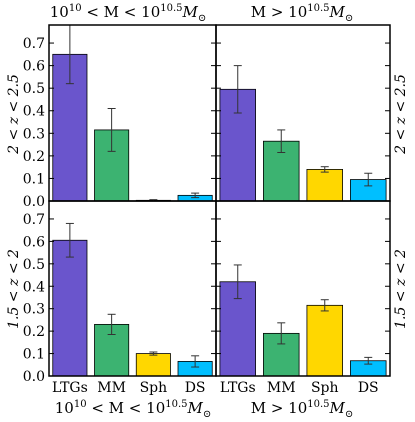  I want to click on xlabel-bottom-left-b: < M < 10, so click(126, 408).